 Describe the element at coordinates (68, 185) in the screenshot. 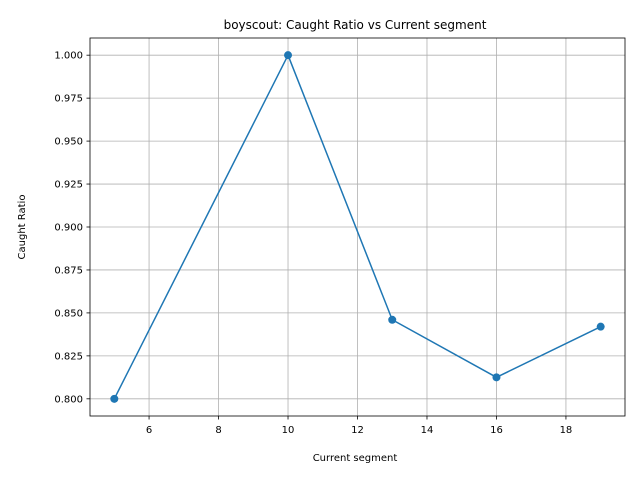

I see `y-tick-label: 0.925` at that location.